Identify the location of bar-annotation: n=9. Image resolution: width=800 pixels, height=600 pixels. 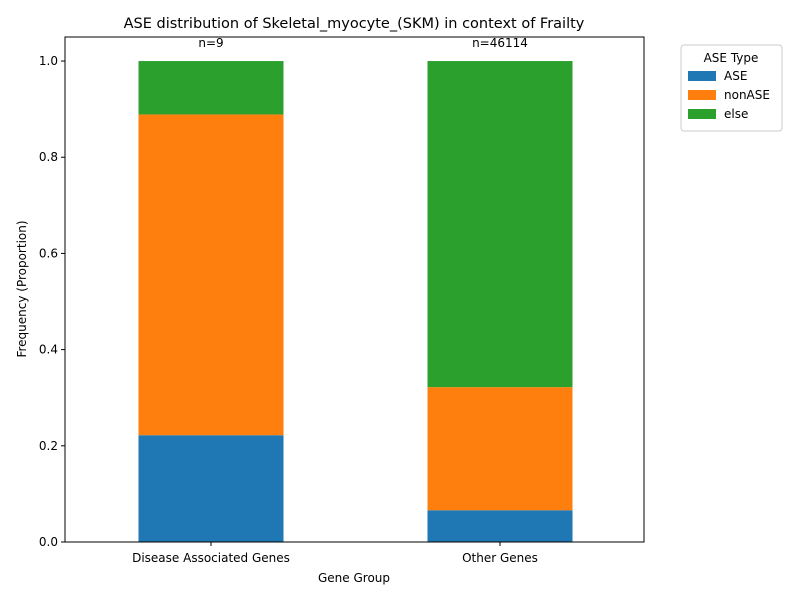
(210, 43).